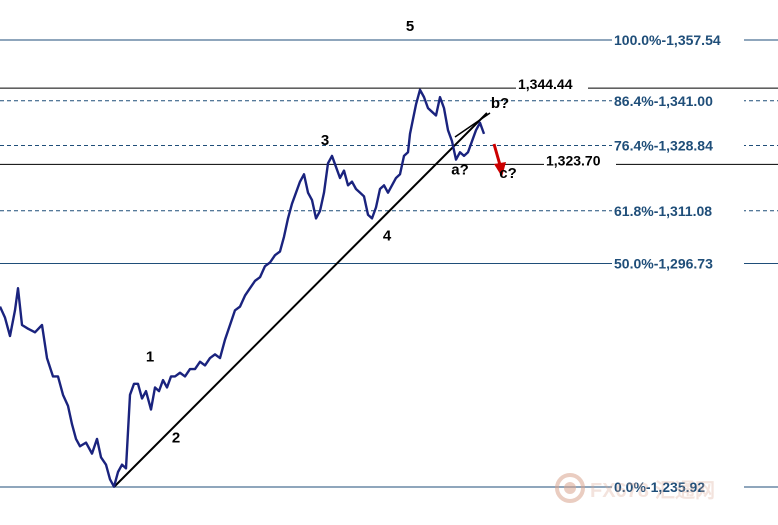 The image size is (778, 525). I want to click on fx678-logo-icon, so click(570, 488).